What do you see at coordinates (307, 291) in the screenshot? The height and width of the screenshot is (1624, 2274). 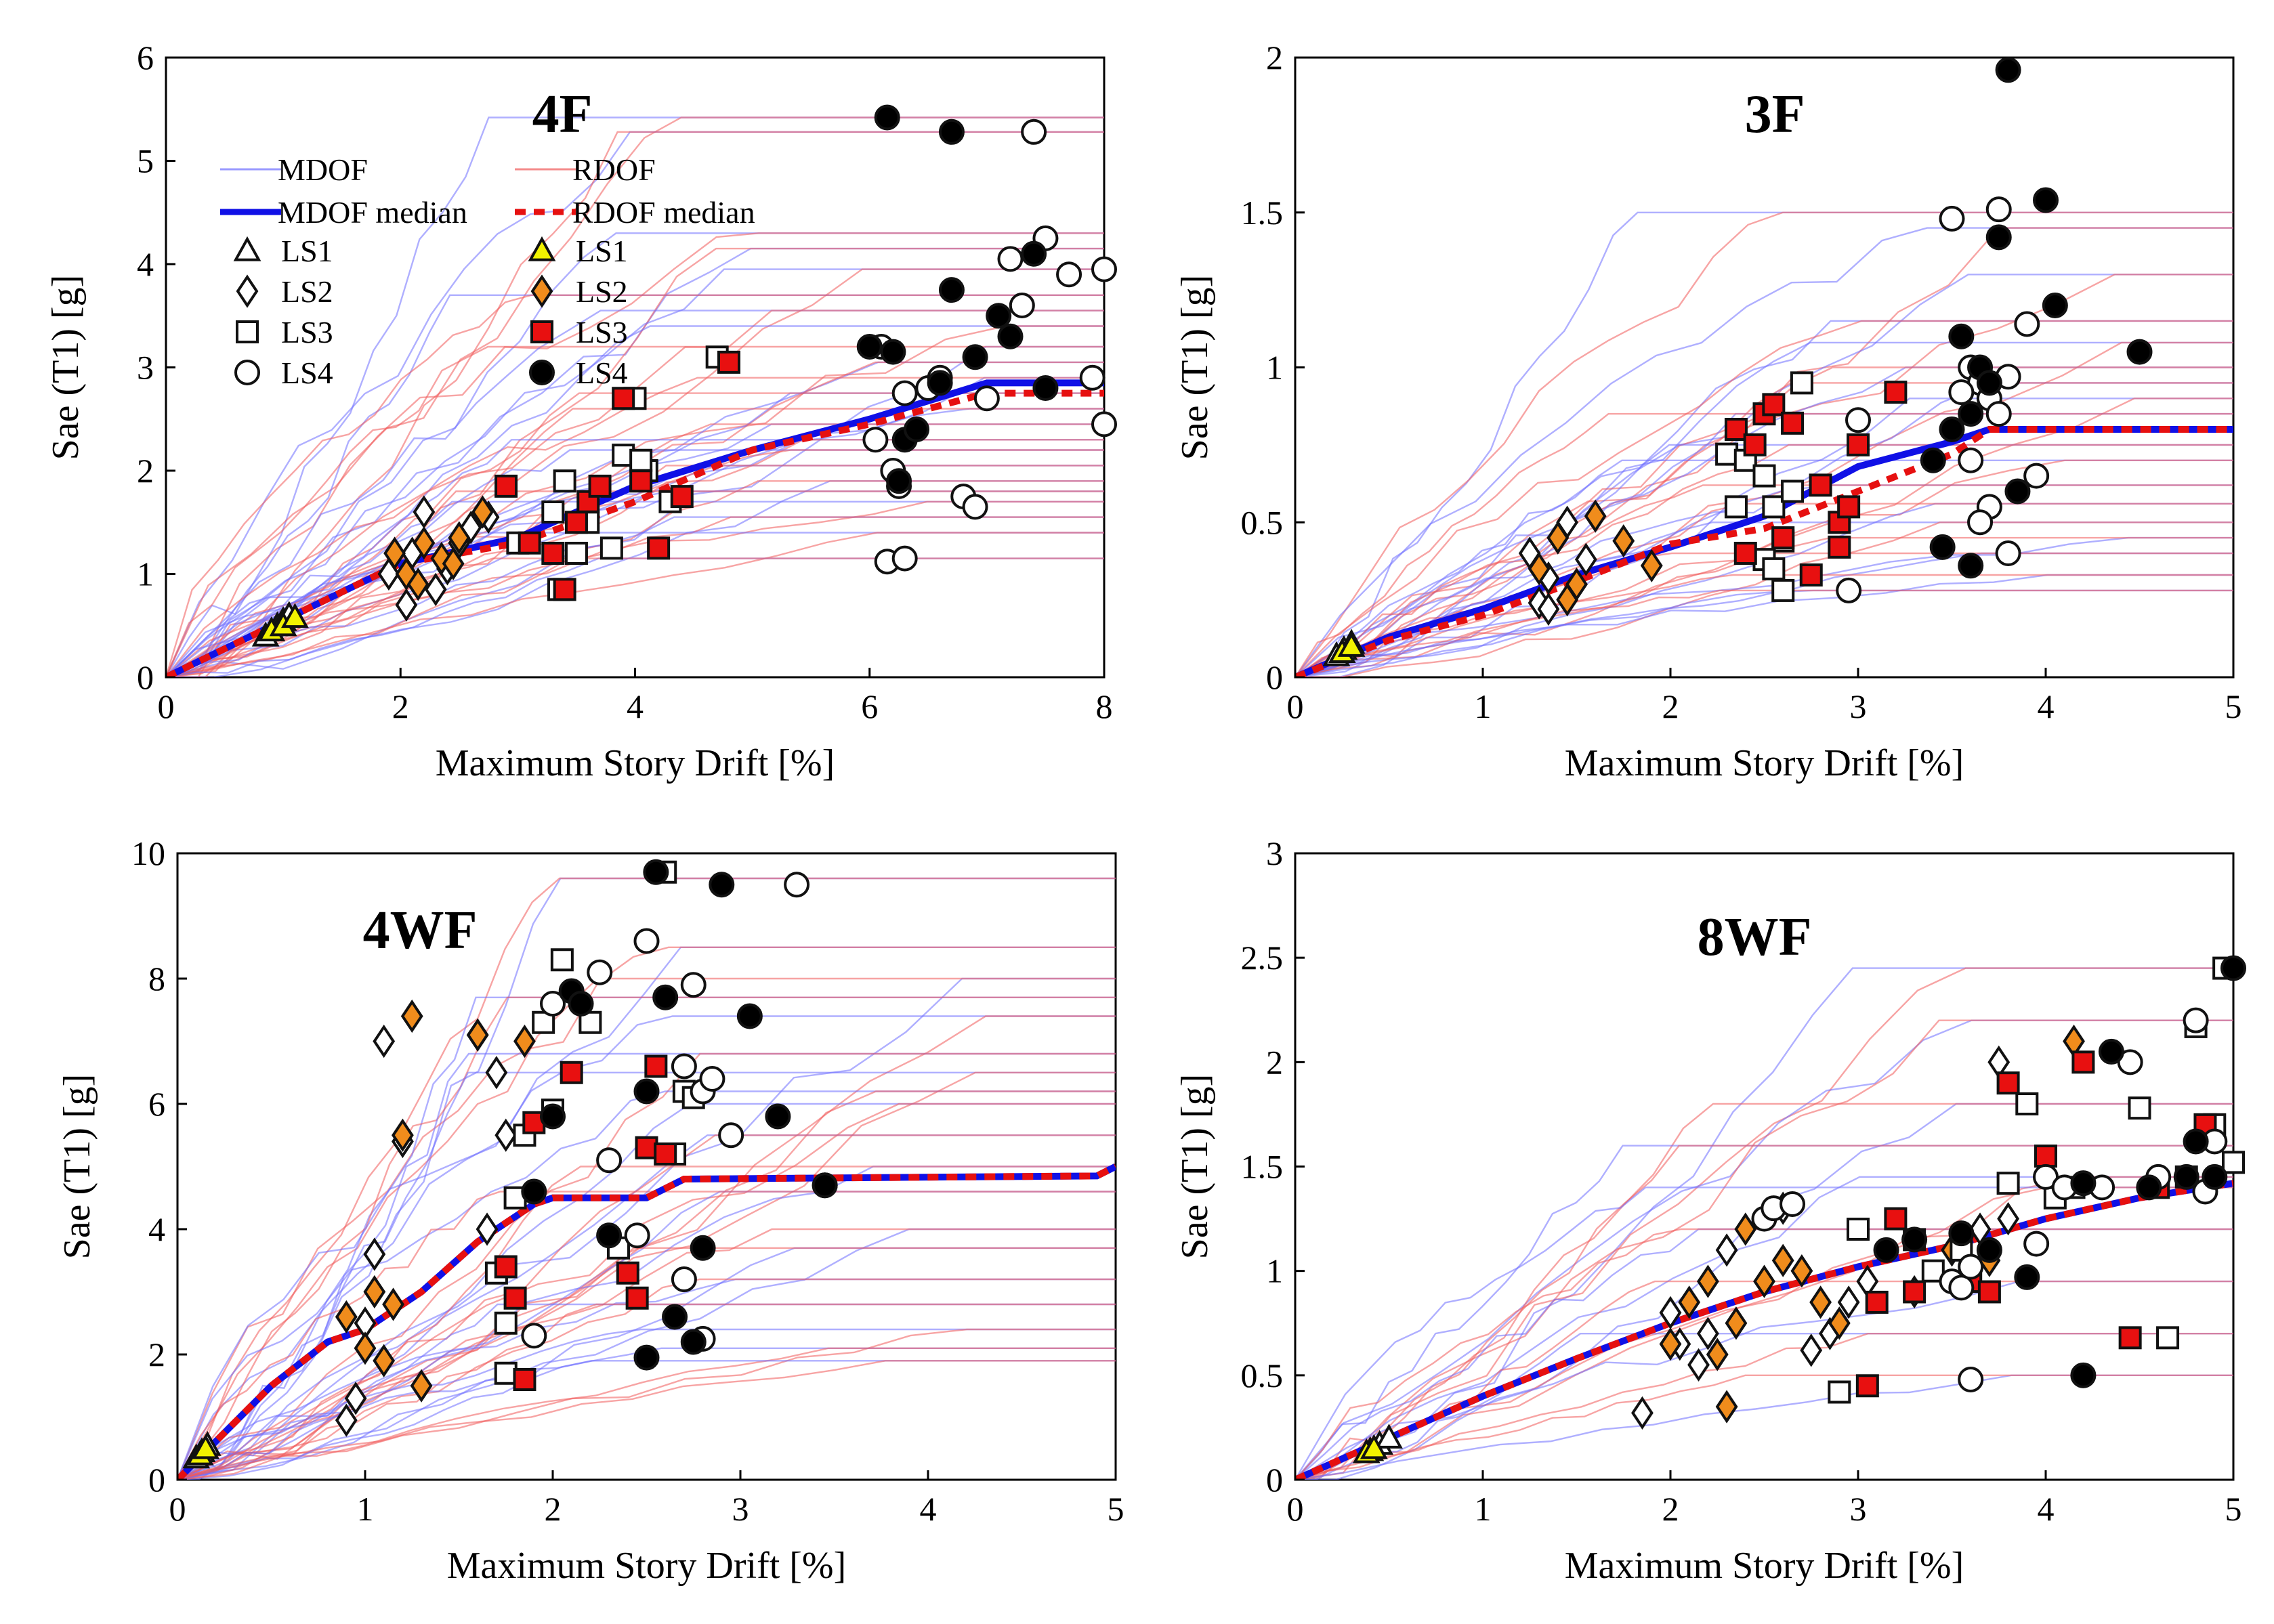 I see `legend-mdof-ls2-label: LS2` at bounding box center [307, 291].